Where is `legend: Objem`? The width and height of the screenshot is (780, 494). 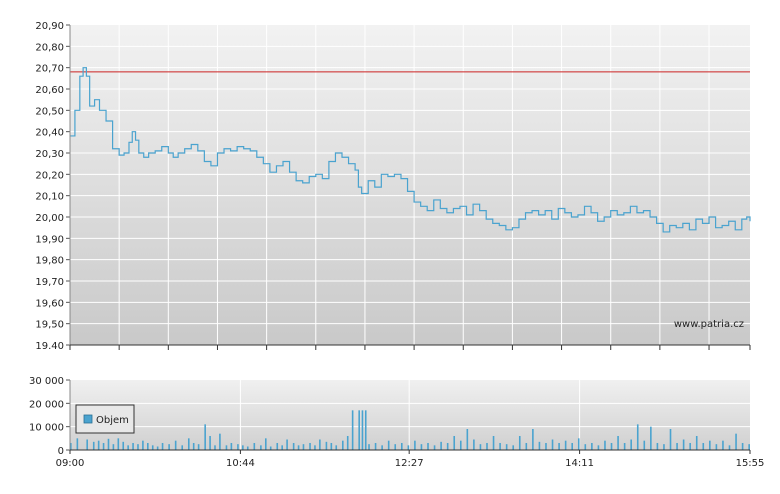 legend: Objem is located at coordinates (105, 419).